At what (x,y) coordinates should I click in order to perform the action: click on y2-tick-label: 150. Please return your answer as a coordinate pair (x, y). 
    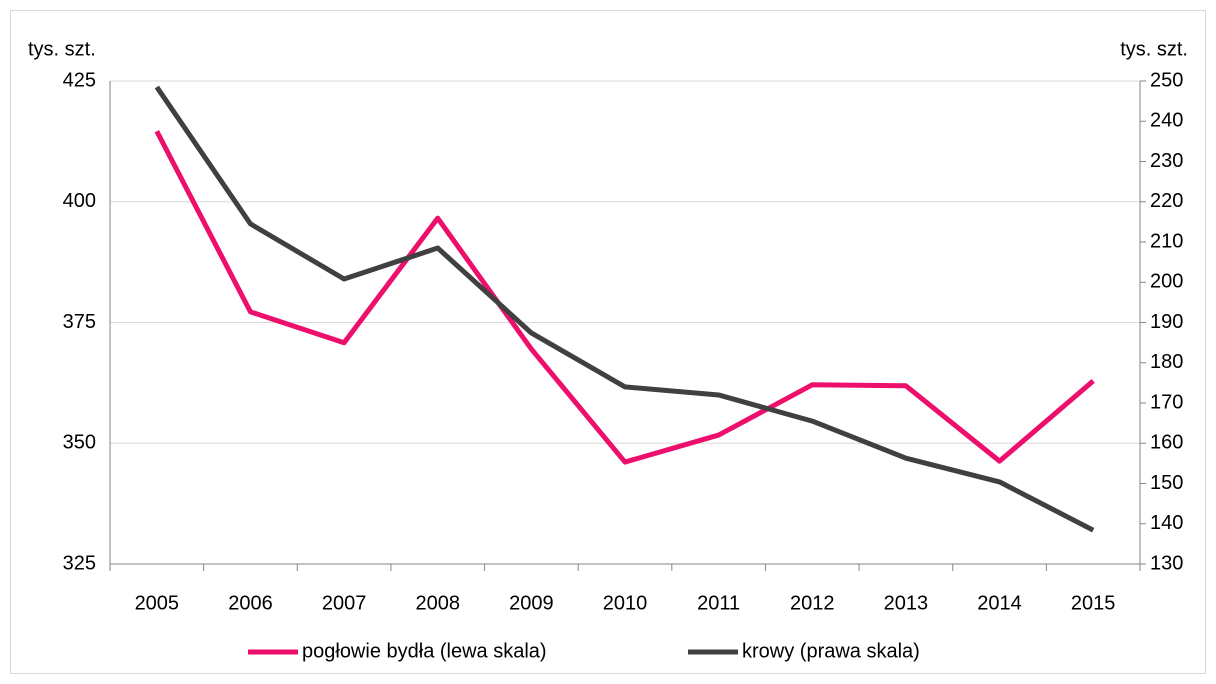
    Looking at the image, I should click on (1166, 483).